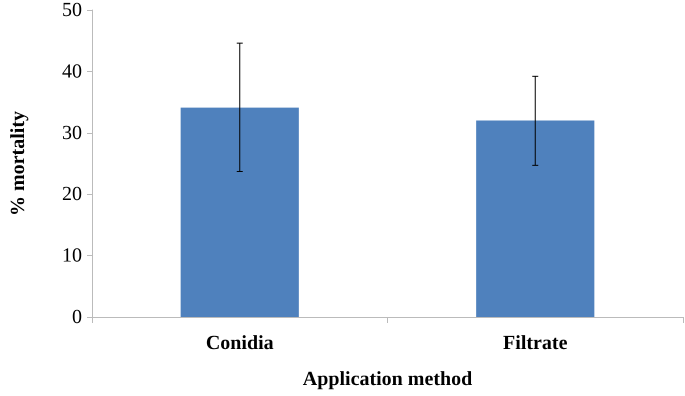  I want to click on y-tick-label: 30, so click(72, 133).